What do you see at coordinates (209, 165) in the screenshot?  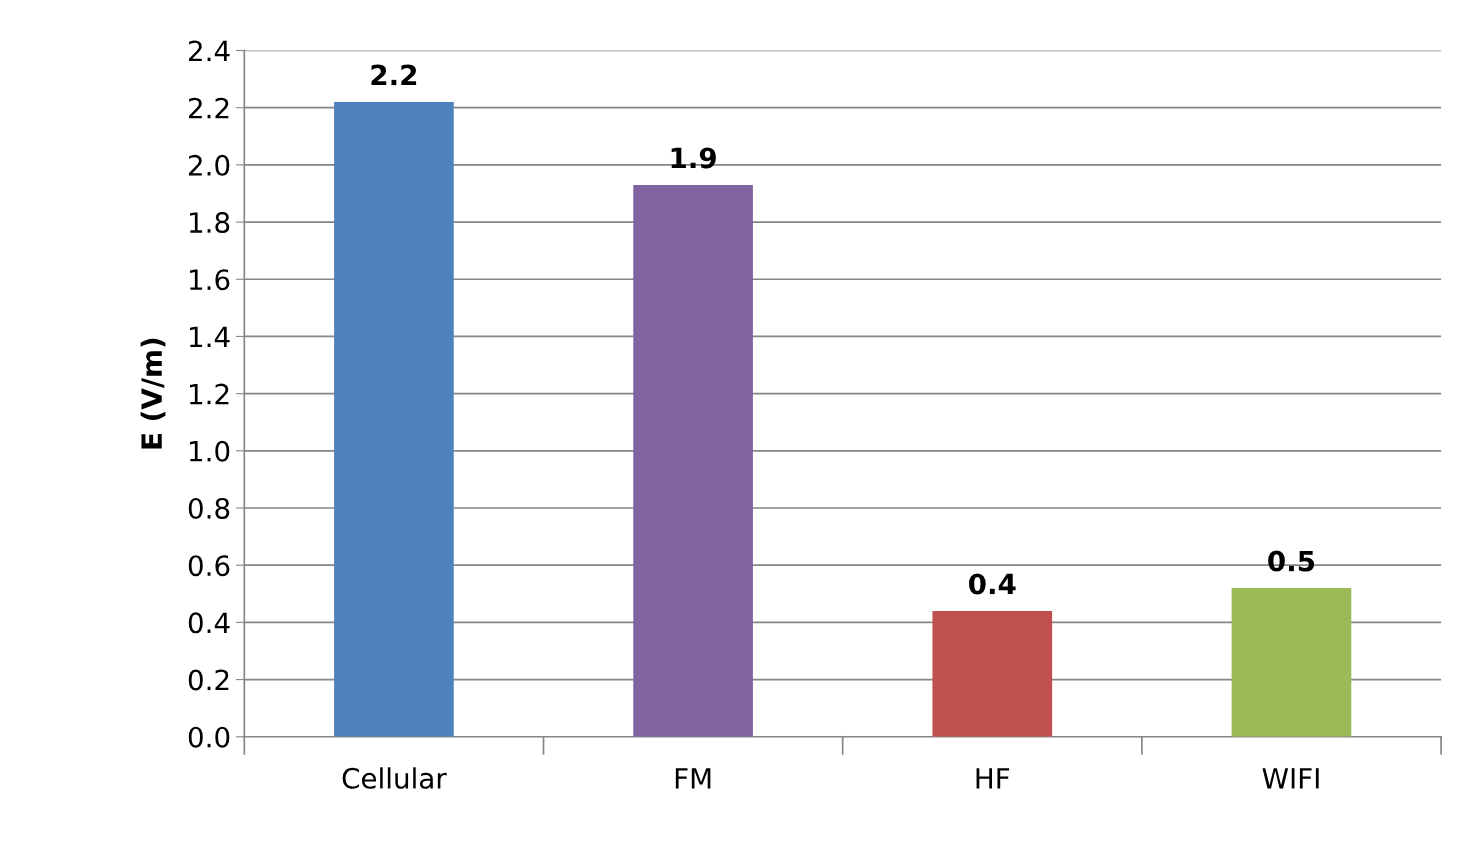 I see `text: 2.0` at bounding box center [209, 165].